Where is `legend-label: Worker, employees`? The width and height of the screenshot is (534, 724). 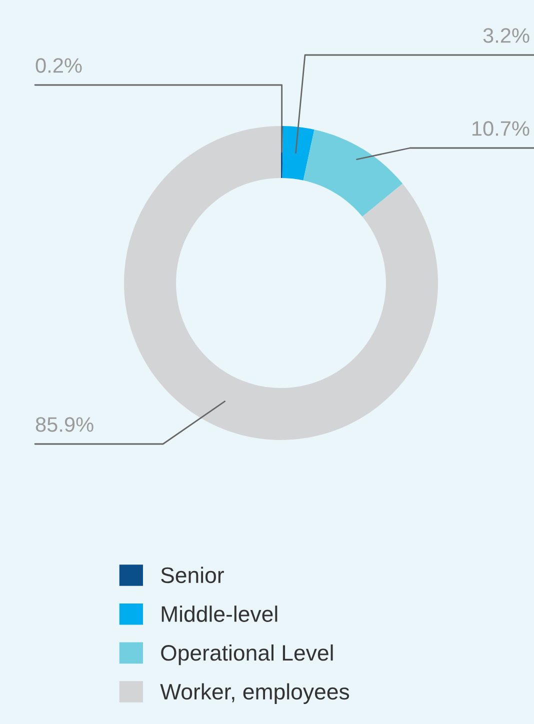
legend-label: Worker, employees is located at coordinates (255, 693).